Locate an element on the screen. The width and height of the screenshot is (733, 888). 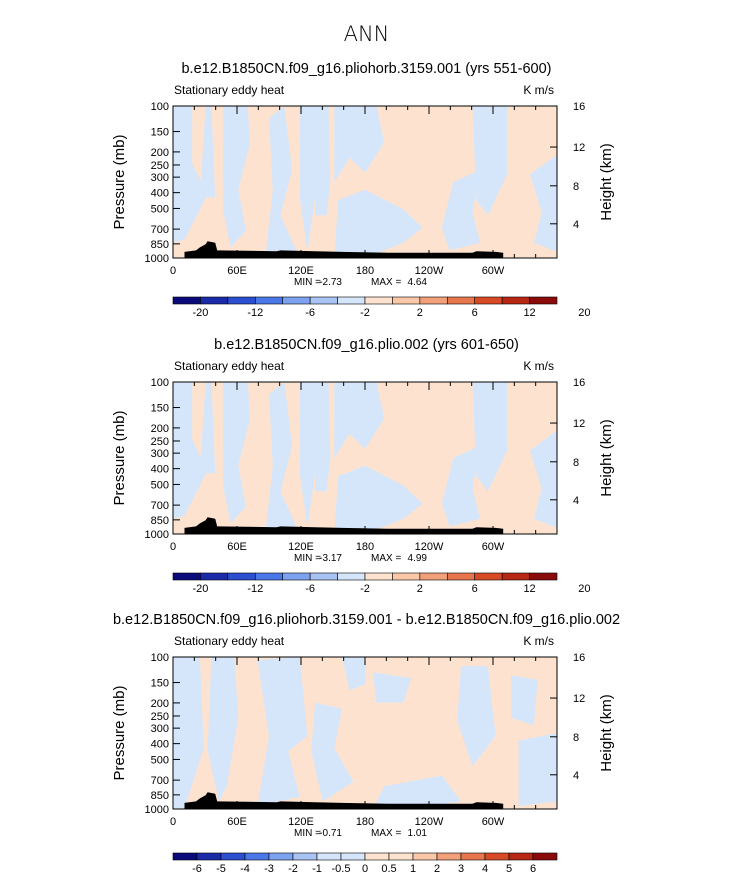
colorbar-label: -4 is located at coordinates (245, 869).